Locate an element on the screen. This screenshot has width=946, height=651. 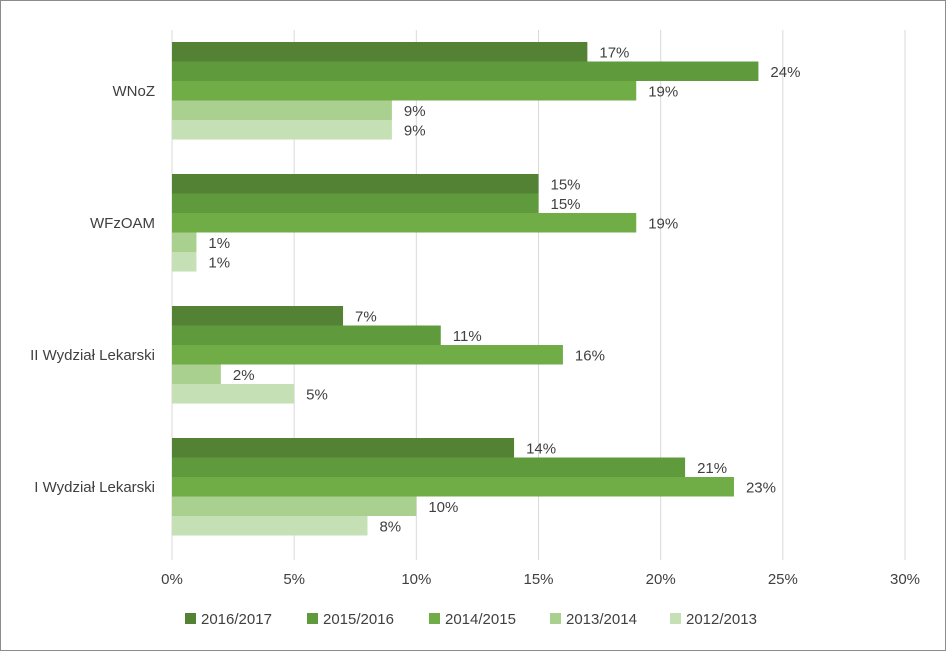
bar-value-label: 17% is located at coordinates (614, 52).